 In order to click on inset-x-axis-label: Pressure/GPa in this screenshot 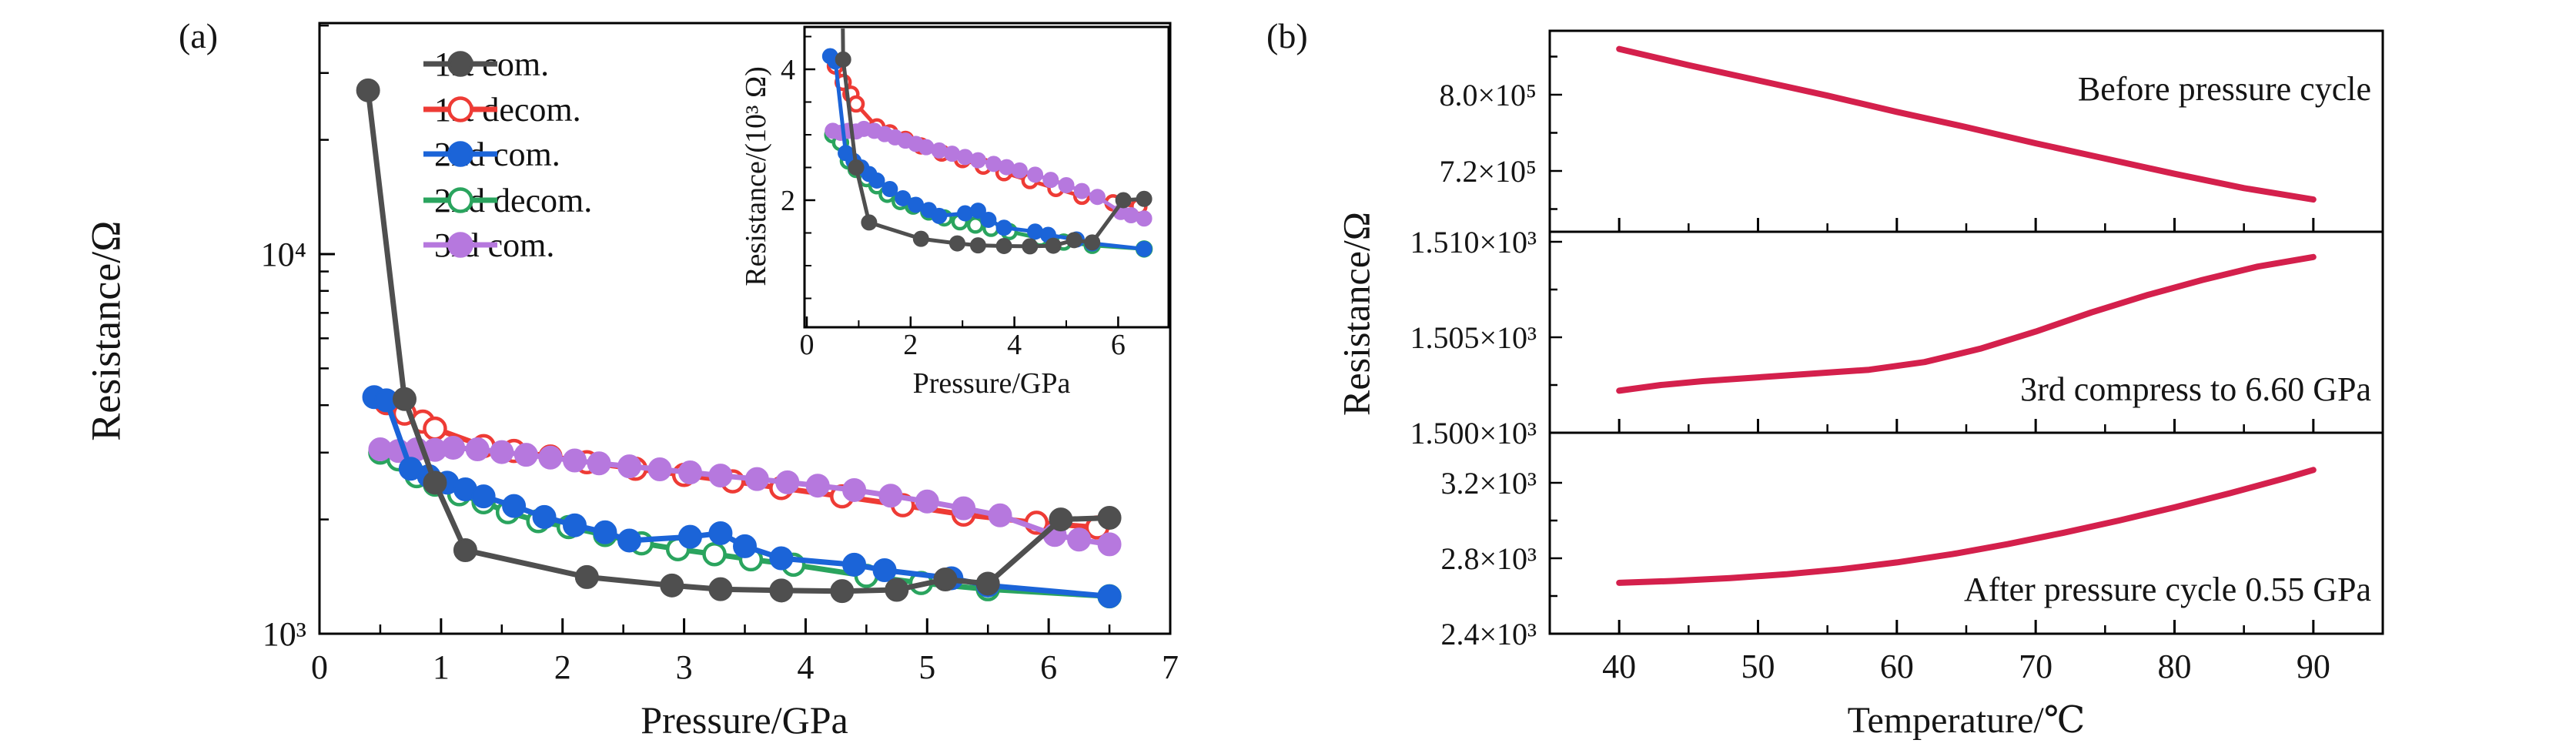, I will do `click(992, 383)`.